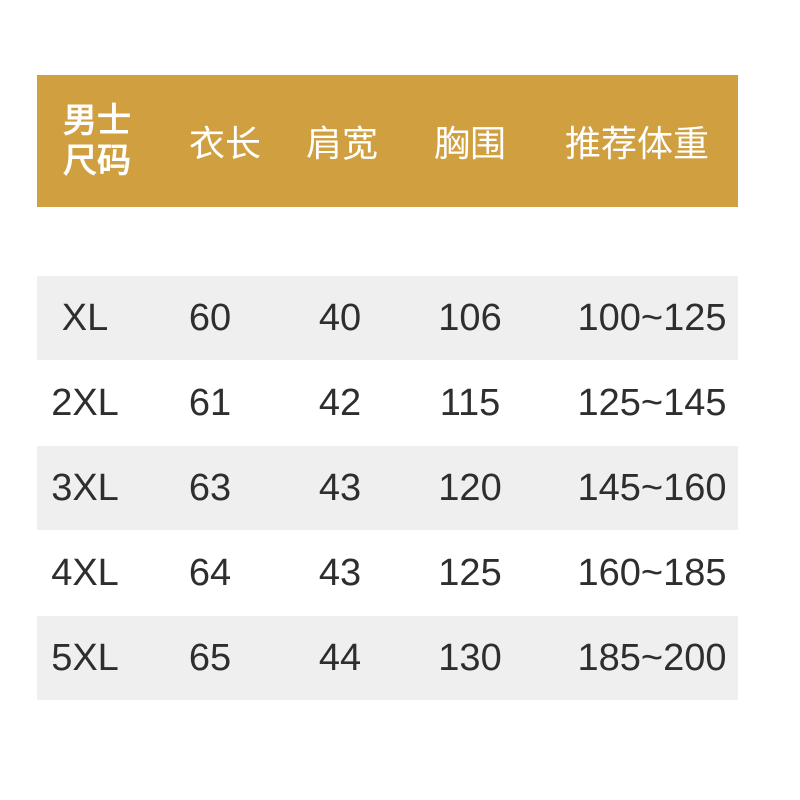  I want to click on cell-size: 4XL, so click(85, 572).